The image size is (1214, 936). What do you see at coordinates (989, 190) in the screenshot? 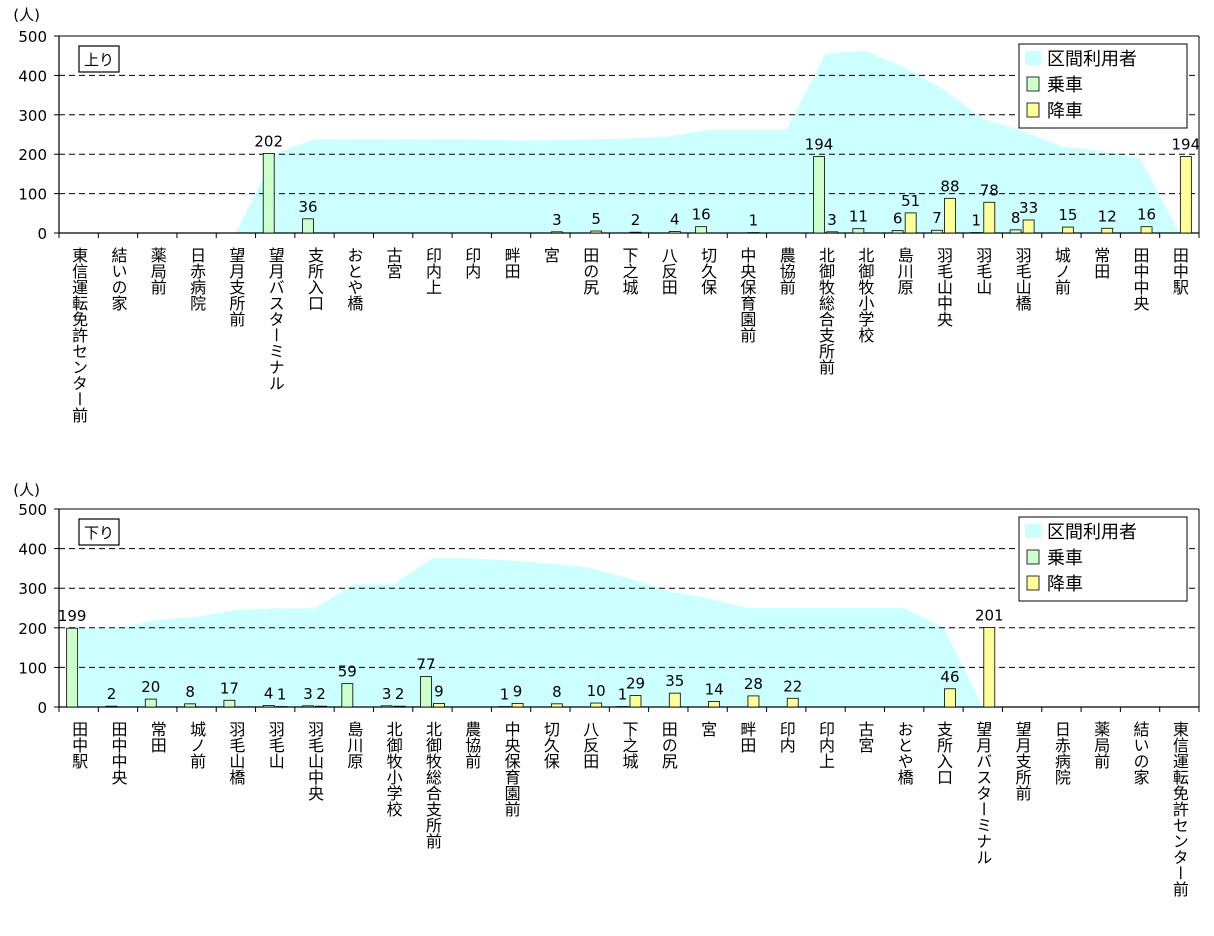
I see `data-label: 78` at bounding box center [989, 190].